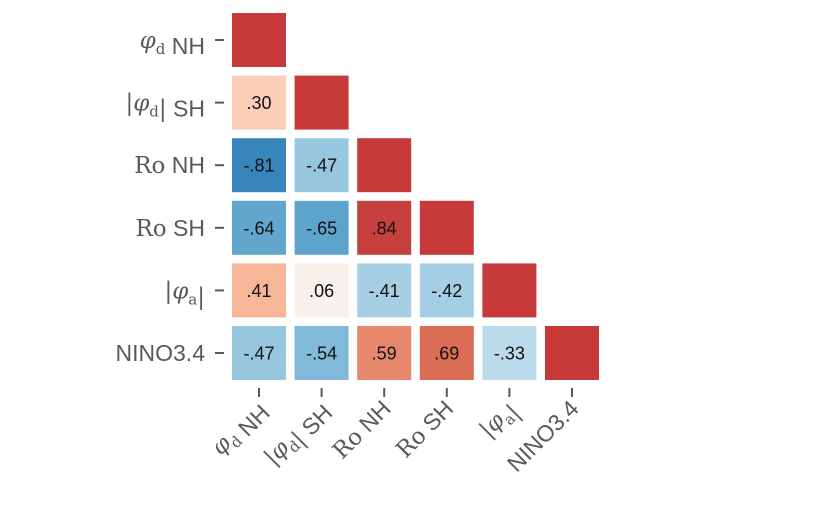  Describe the element at coordinates (165, 107) in the screenshot. I see `y-tick-label: |φd| SH` at that location.